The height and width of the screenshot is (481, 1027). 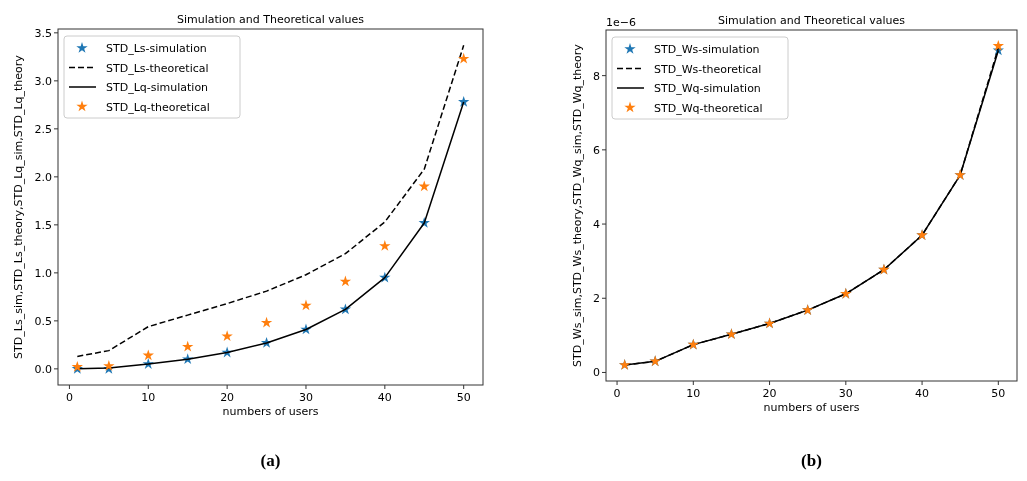 What do you see at coordinates (158, 107) in the screenshot?
I see `legend-label: STD_Lq-theoretical` at bounding box center [158, 107].